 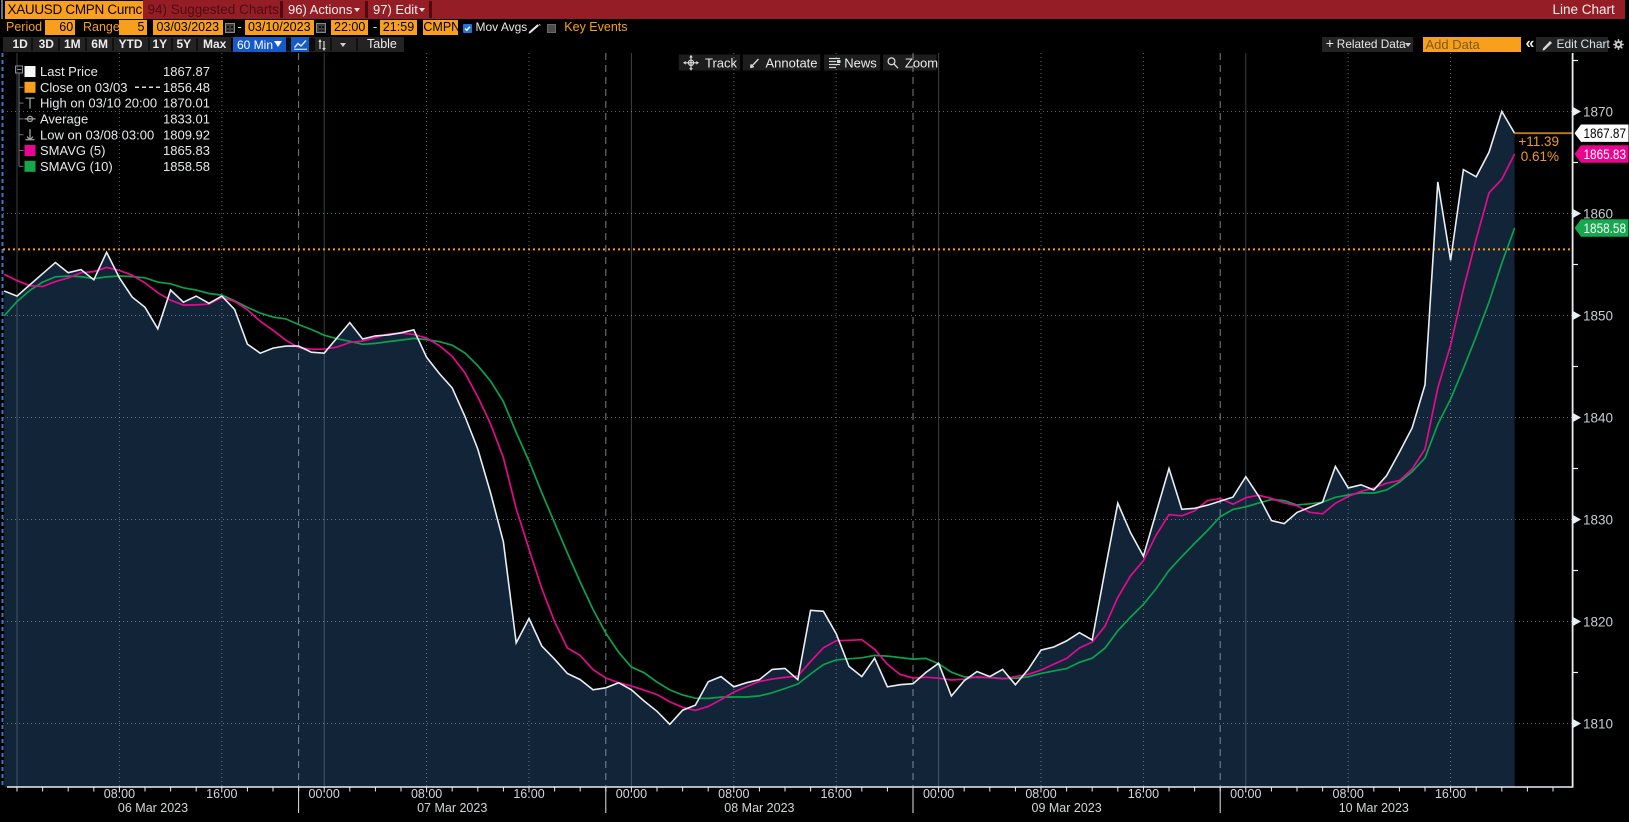 I want to click on svg-text: 06 Mar 2023, so click(x=153, y=808).